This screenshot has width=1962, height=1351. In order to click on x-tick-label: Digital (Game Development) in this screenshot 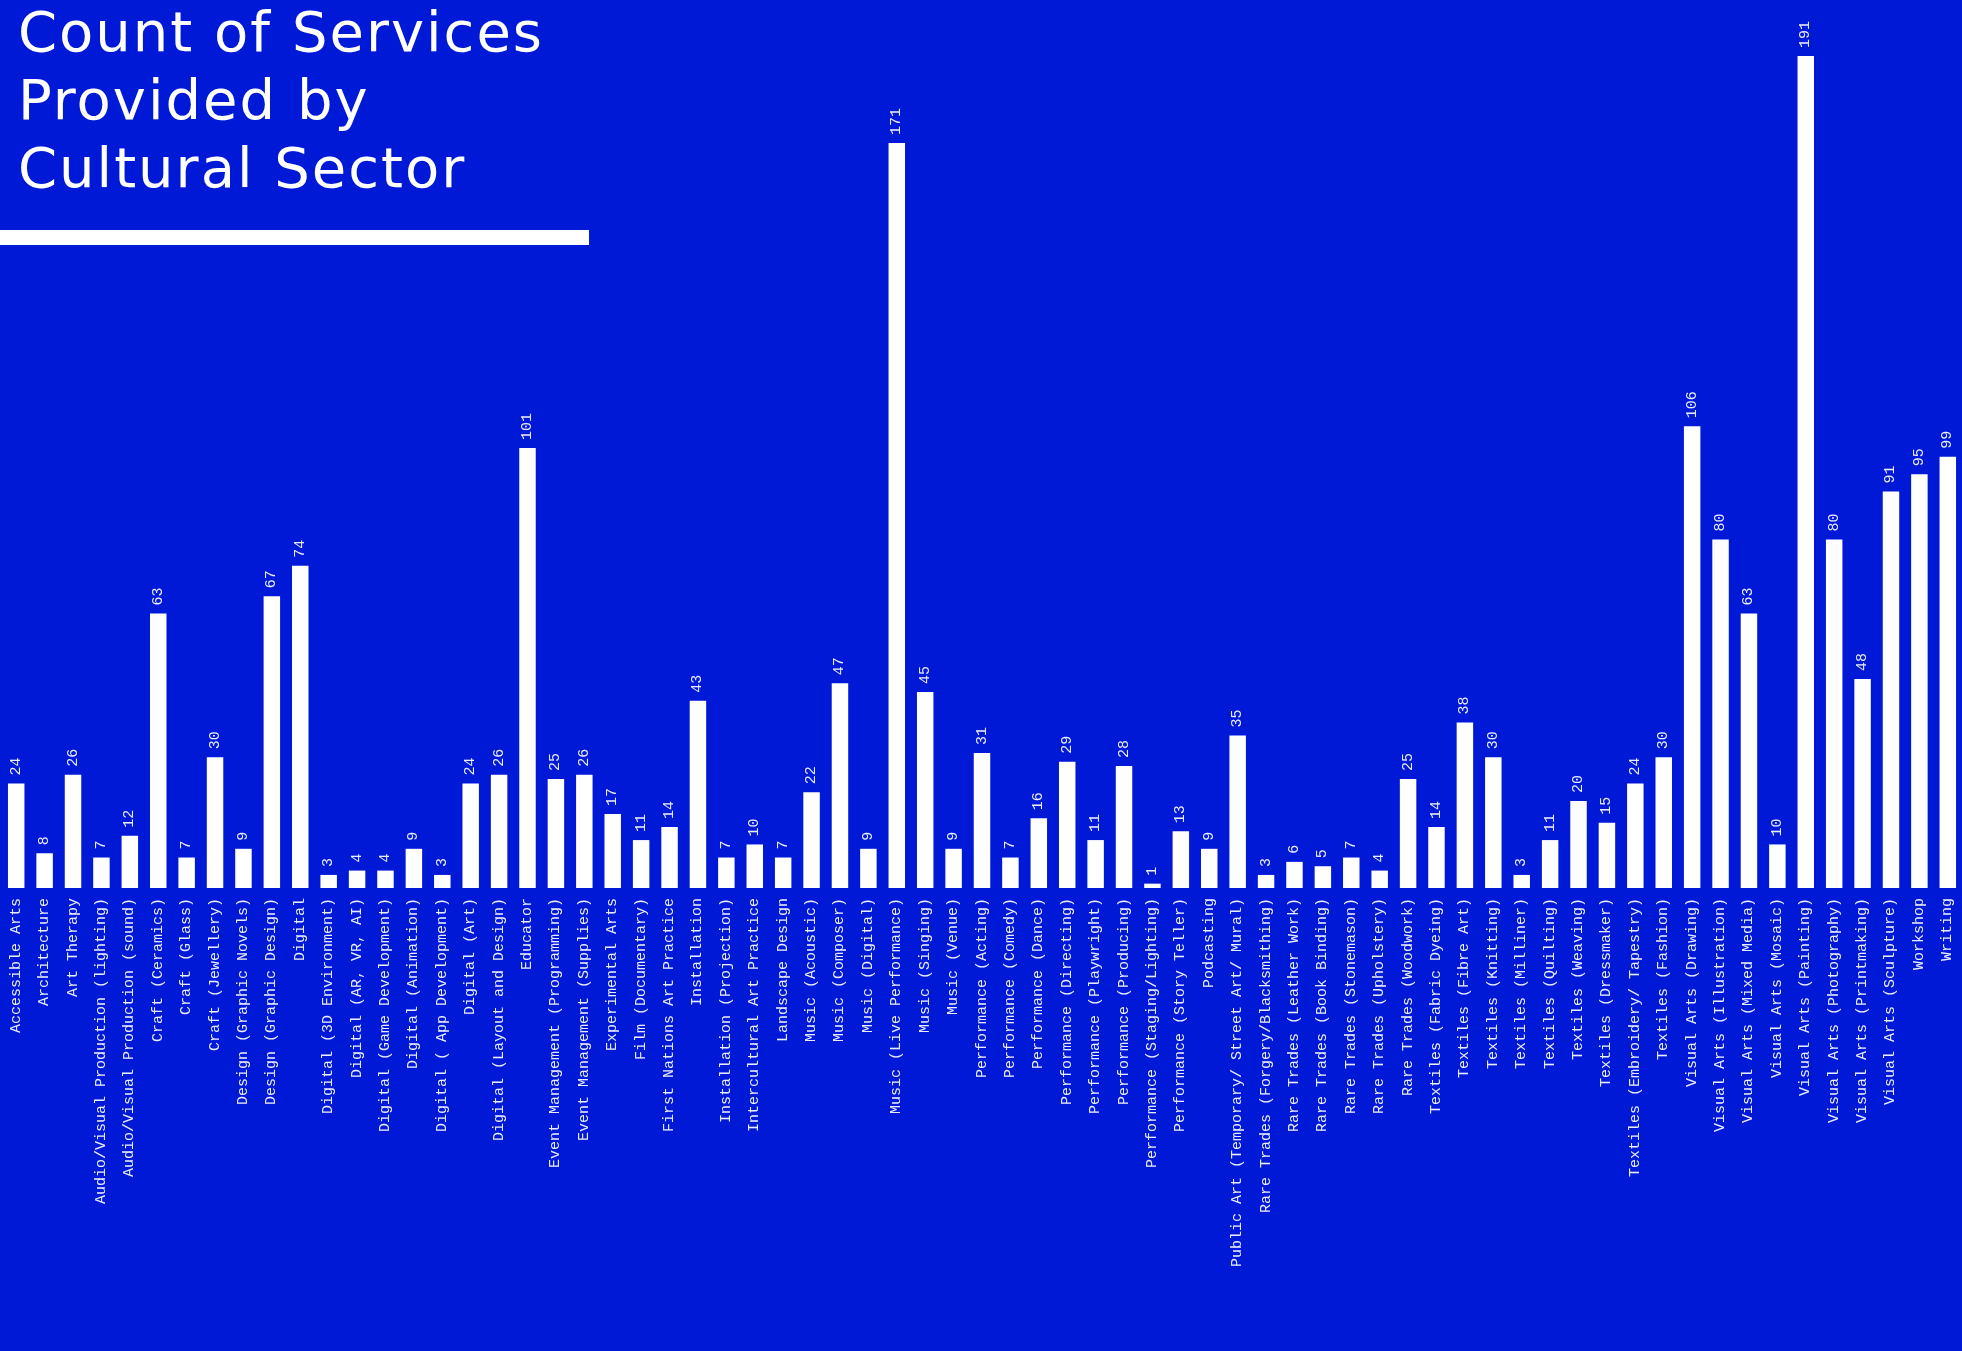, I will do `click(385, 1015)`.